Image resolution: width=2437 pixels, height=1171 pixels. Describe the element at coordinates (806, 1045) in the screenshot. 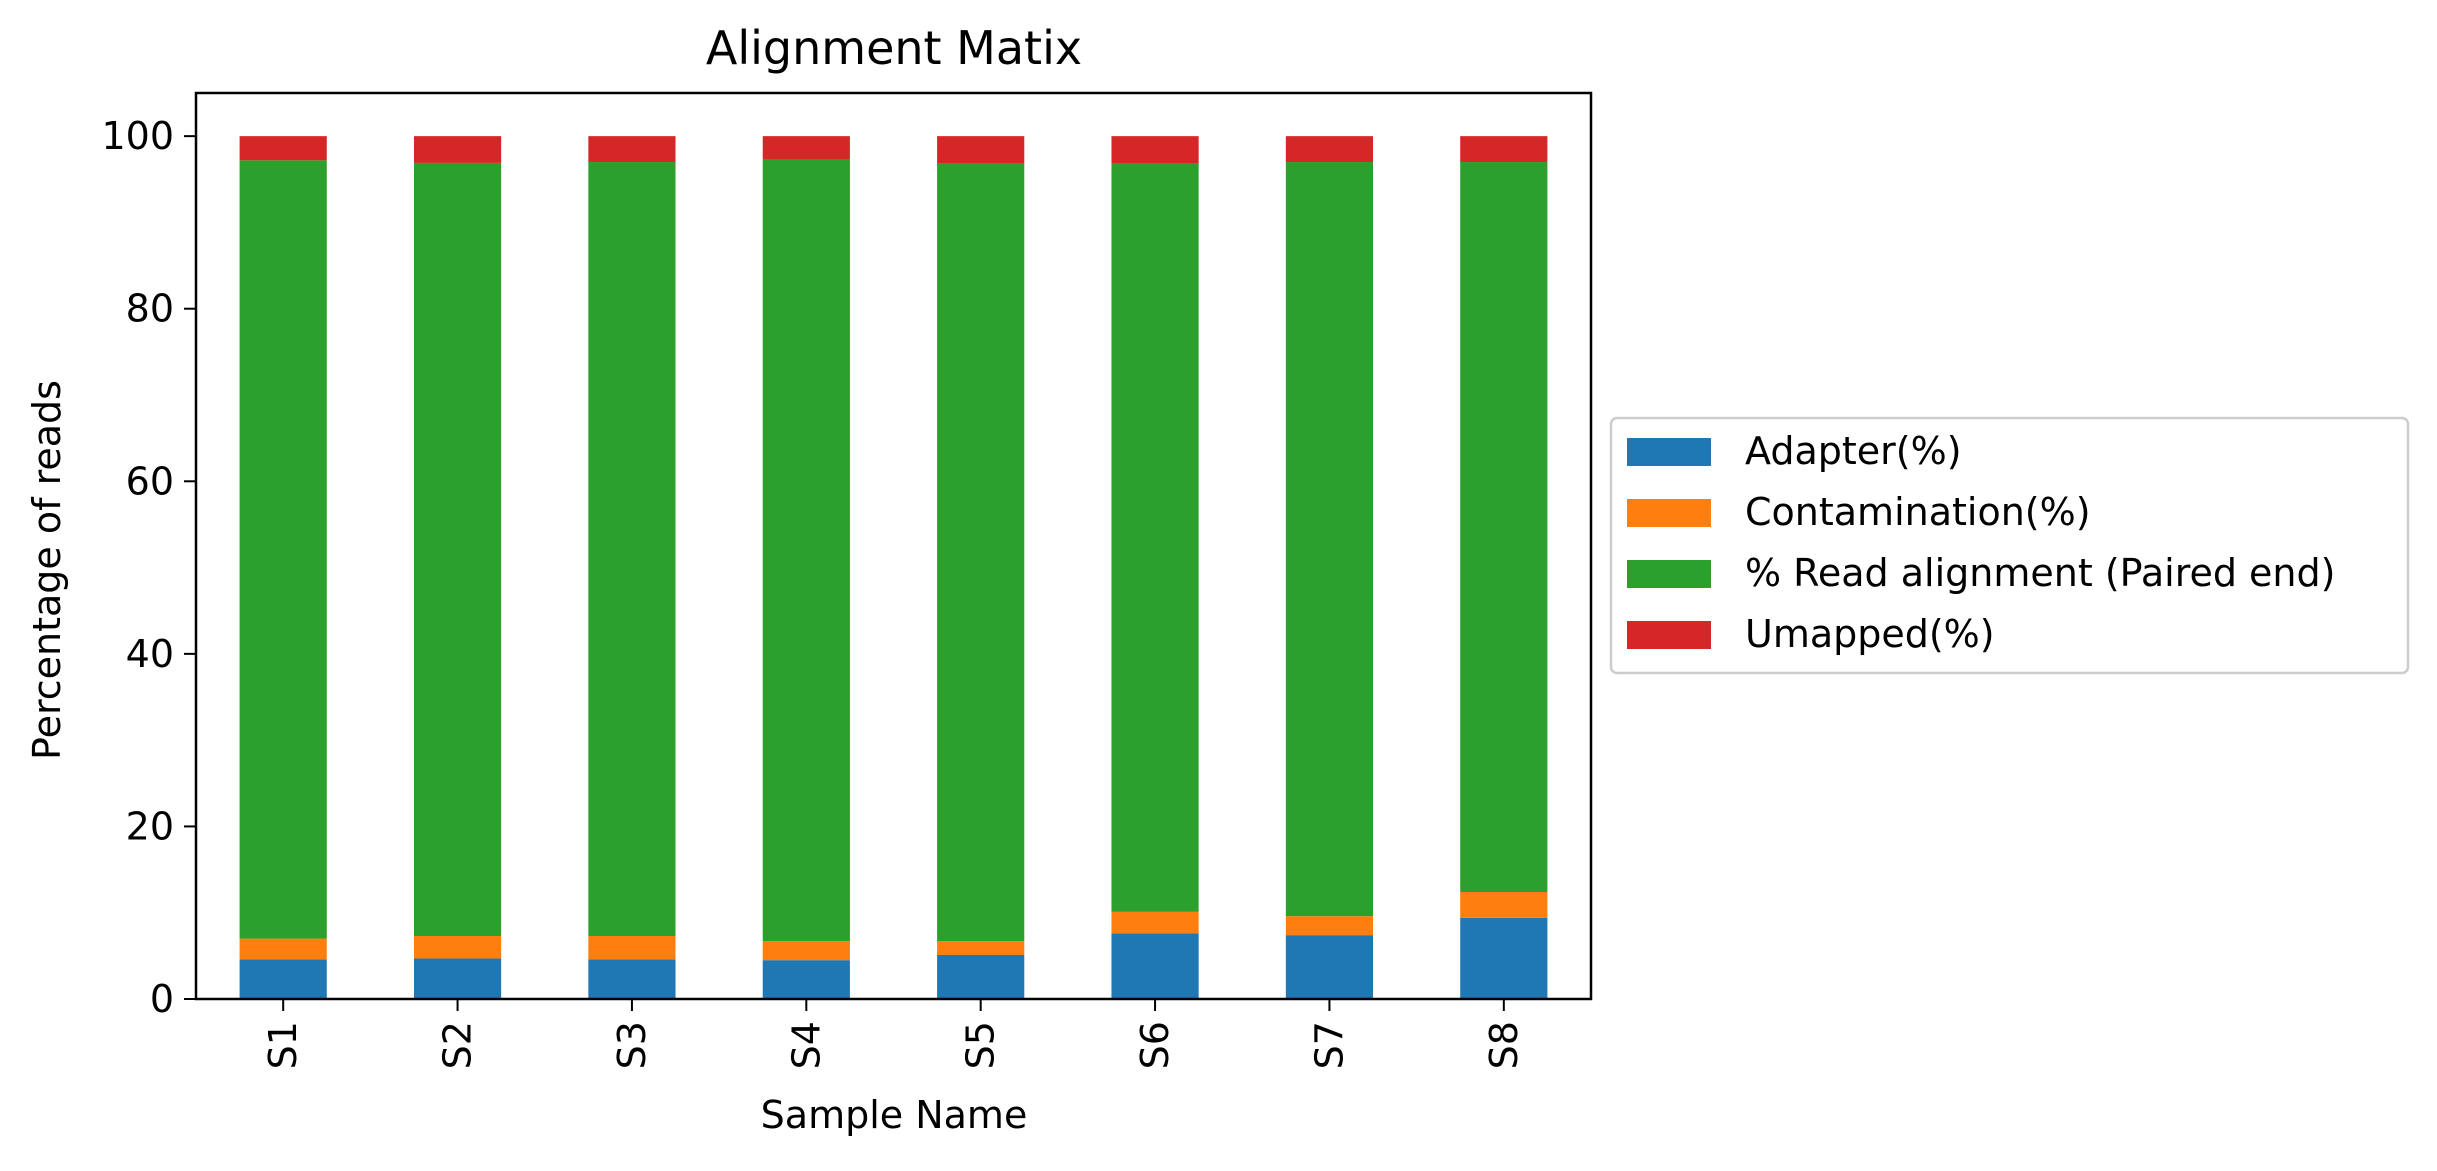

I see `x-tick-label: S4` at that location.